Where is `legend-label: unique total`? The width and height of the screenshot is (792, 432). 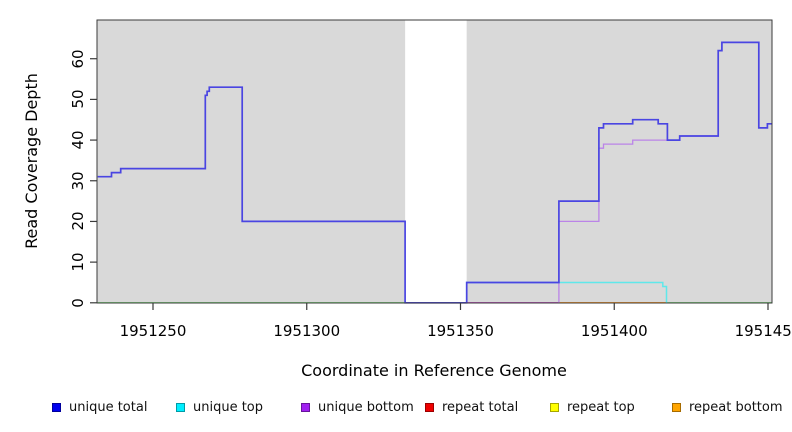 legend-label: unique total is located at coordinates (108, 407).